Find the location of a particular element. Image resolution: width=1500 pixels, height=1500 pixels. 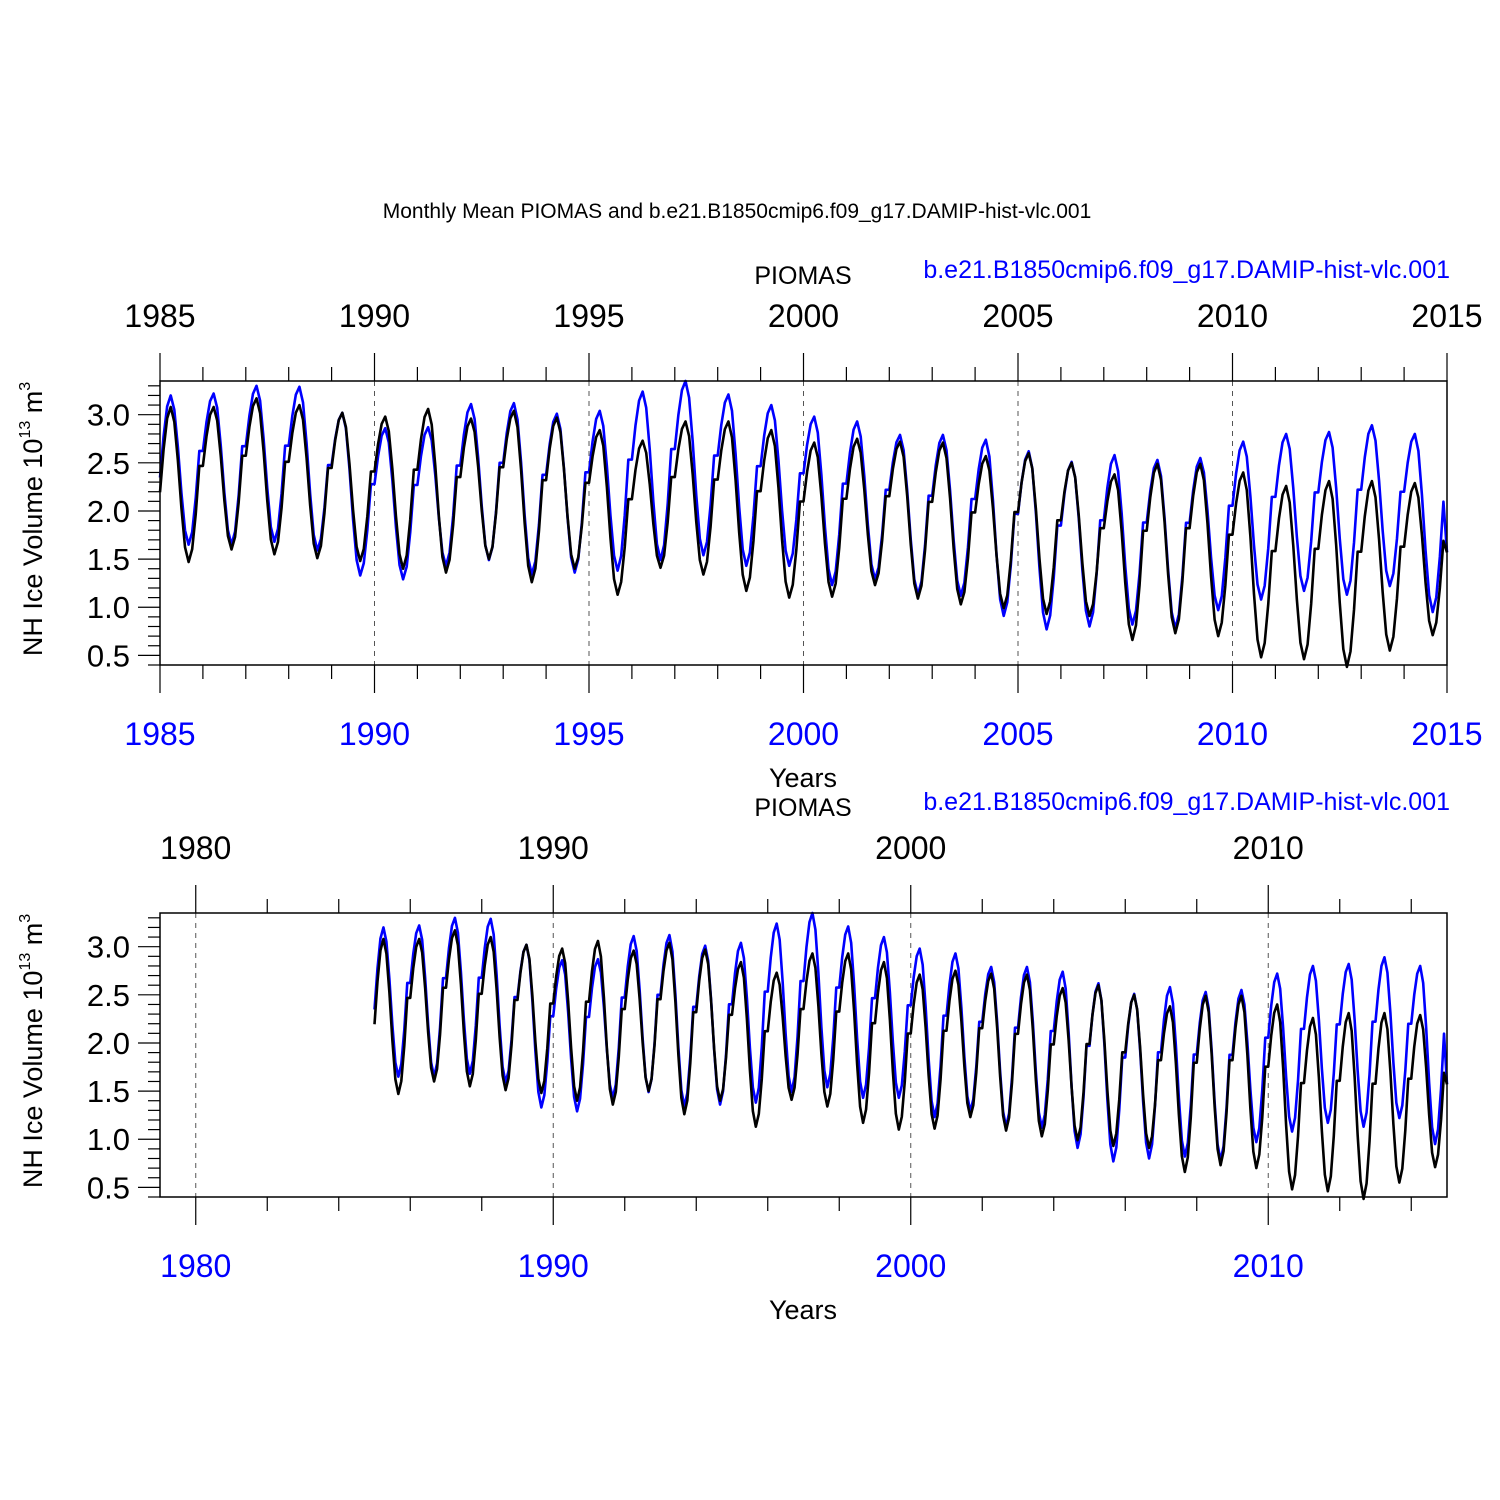

x-tick-label-bottom: 2015 is located at coordinates (1446, 734).